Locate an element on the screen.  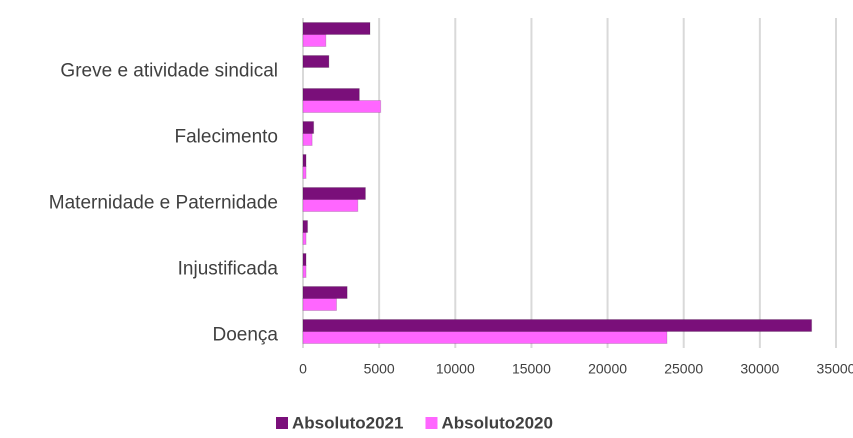
y-tick-label: Falecimento is located at coordinates (227, 137).